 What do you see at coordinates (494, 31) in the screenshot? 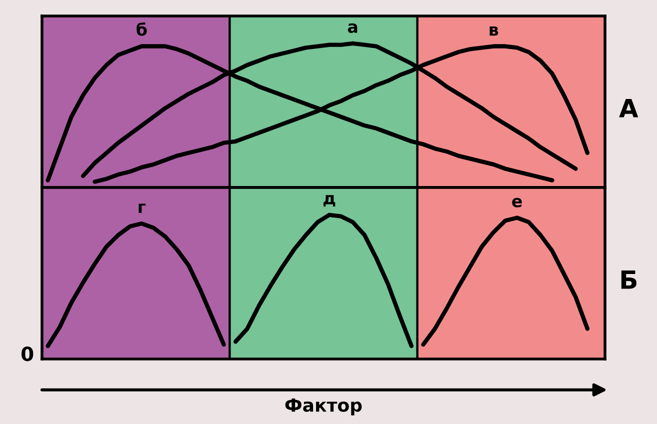
I see `series-label: в` at bounding box center [494, 31].